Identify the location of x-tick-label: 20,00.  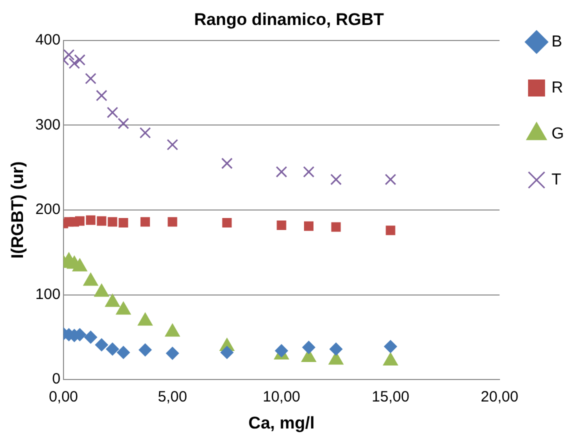
(499, 397).